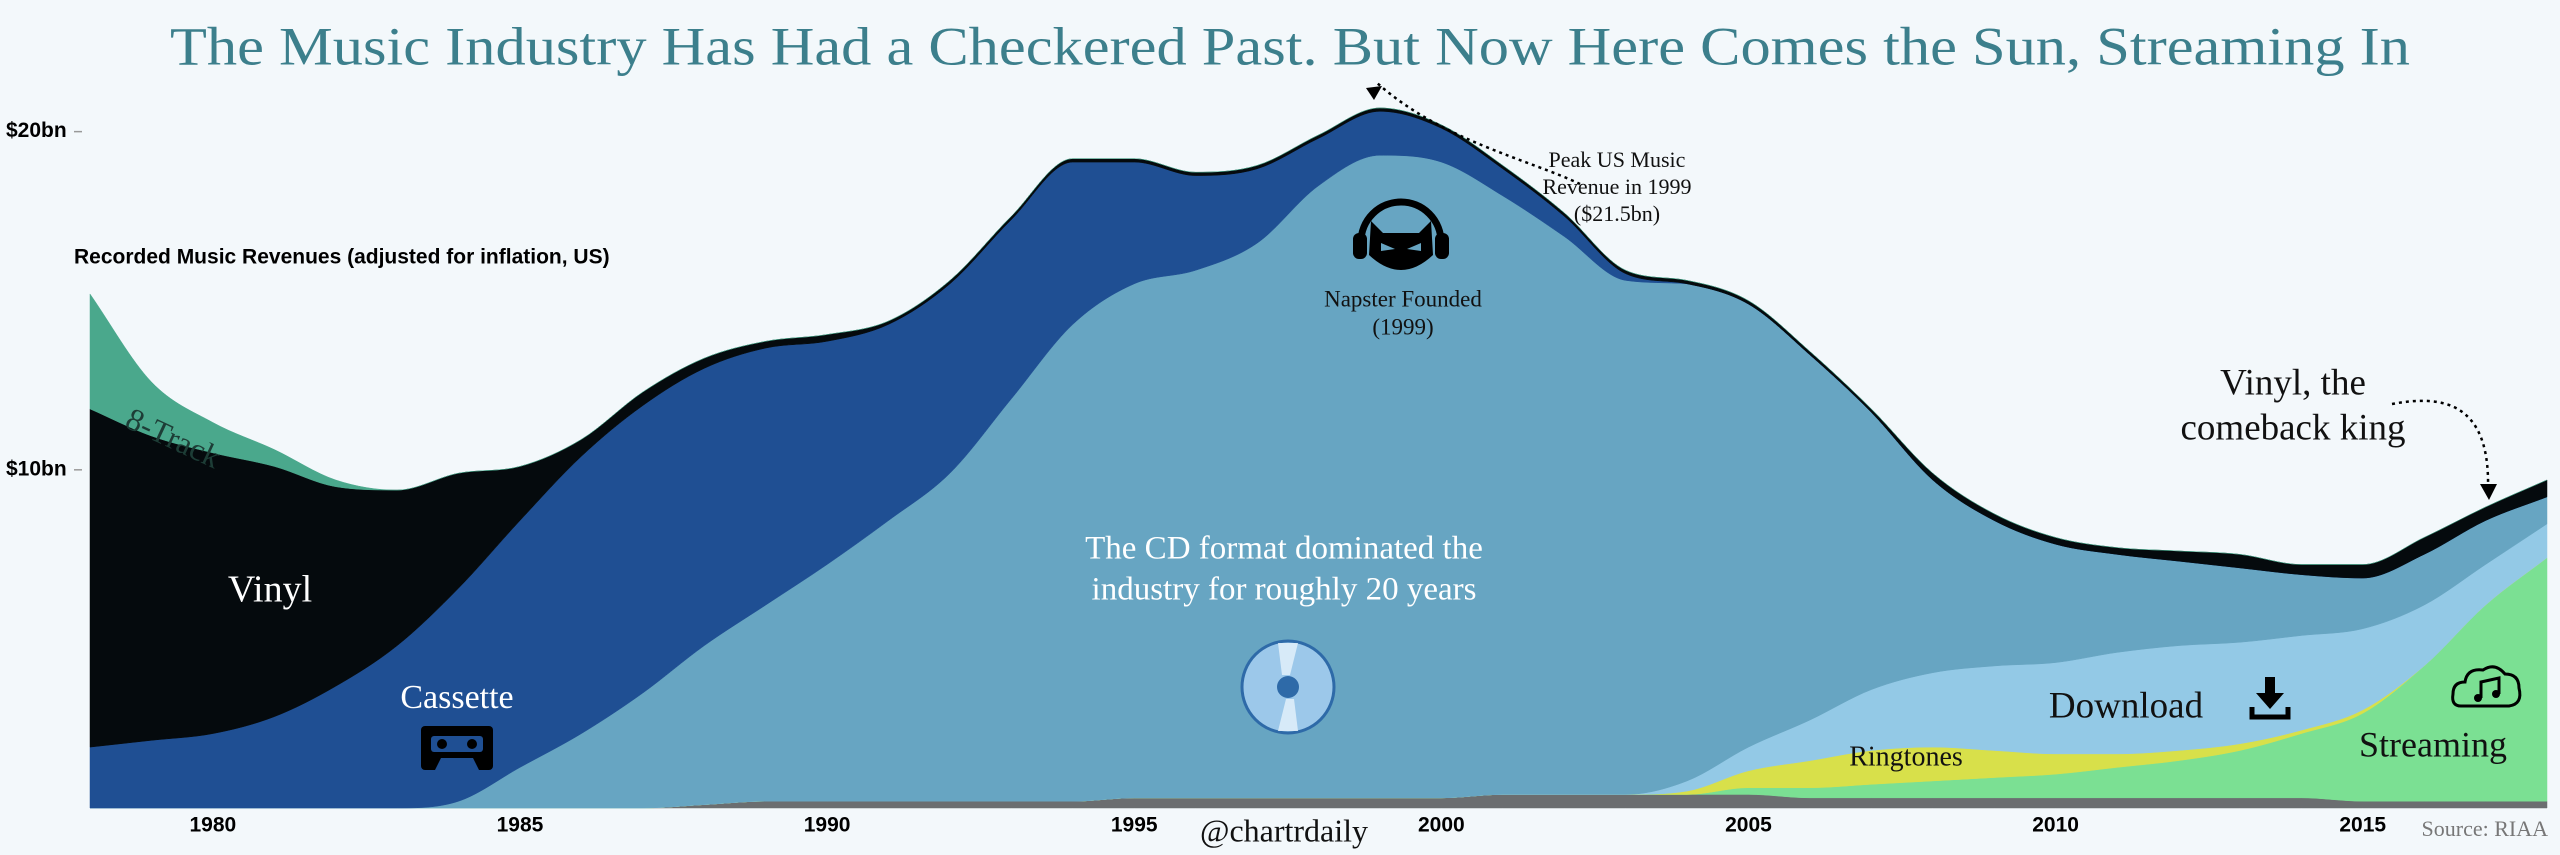 The image size is (2560, 855). I want to click on x-tick-label: 1980, so click(212, 825).